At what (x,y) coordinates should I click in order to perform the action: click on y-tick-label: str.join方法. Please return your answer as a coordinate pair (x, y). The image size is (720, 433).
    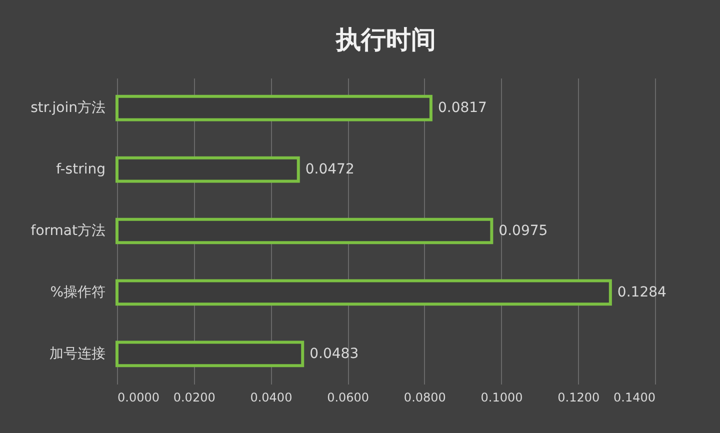
    Looking at the image, I should click on (68, 108).